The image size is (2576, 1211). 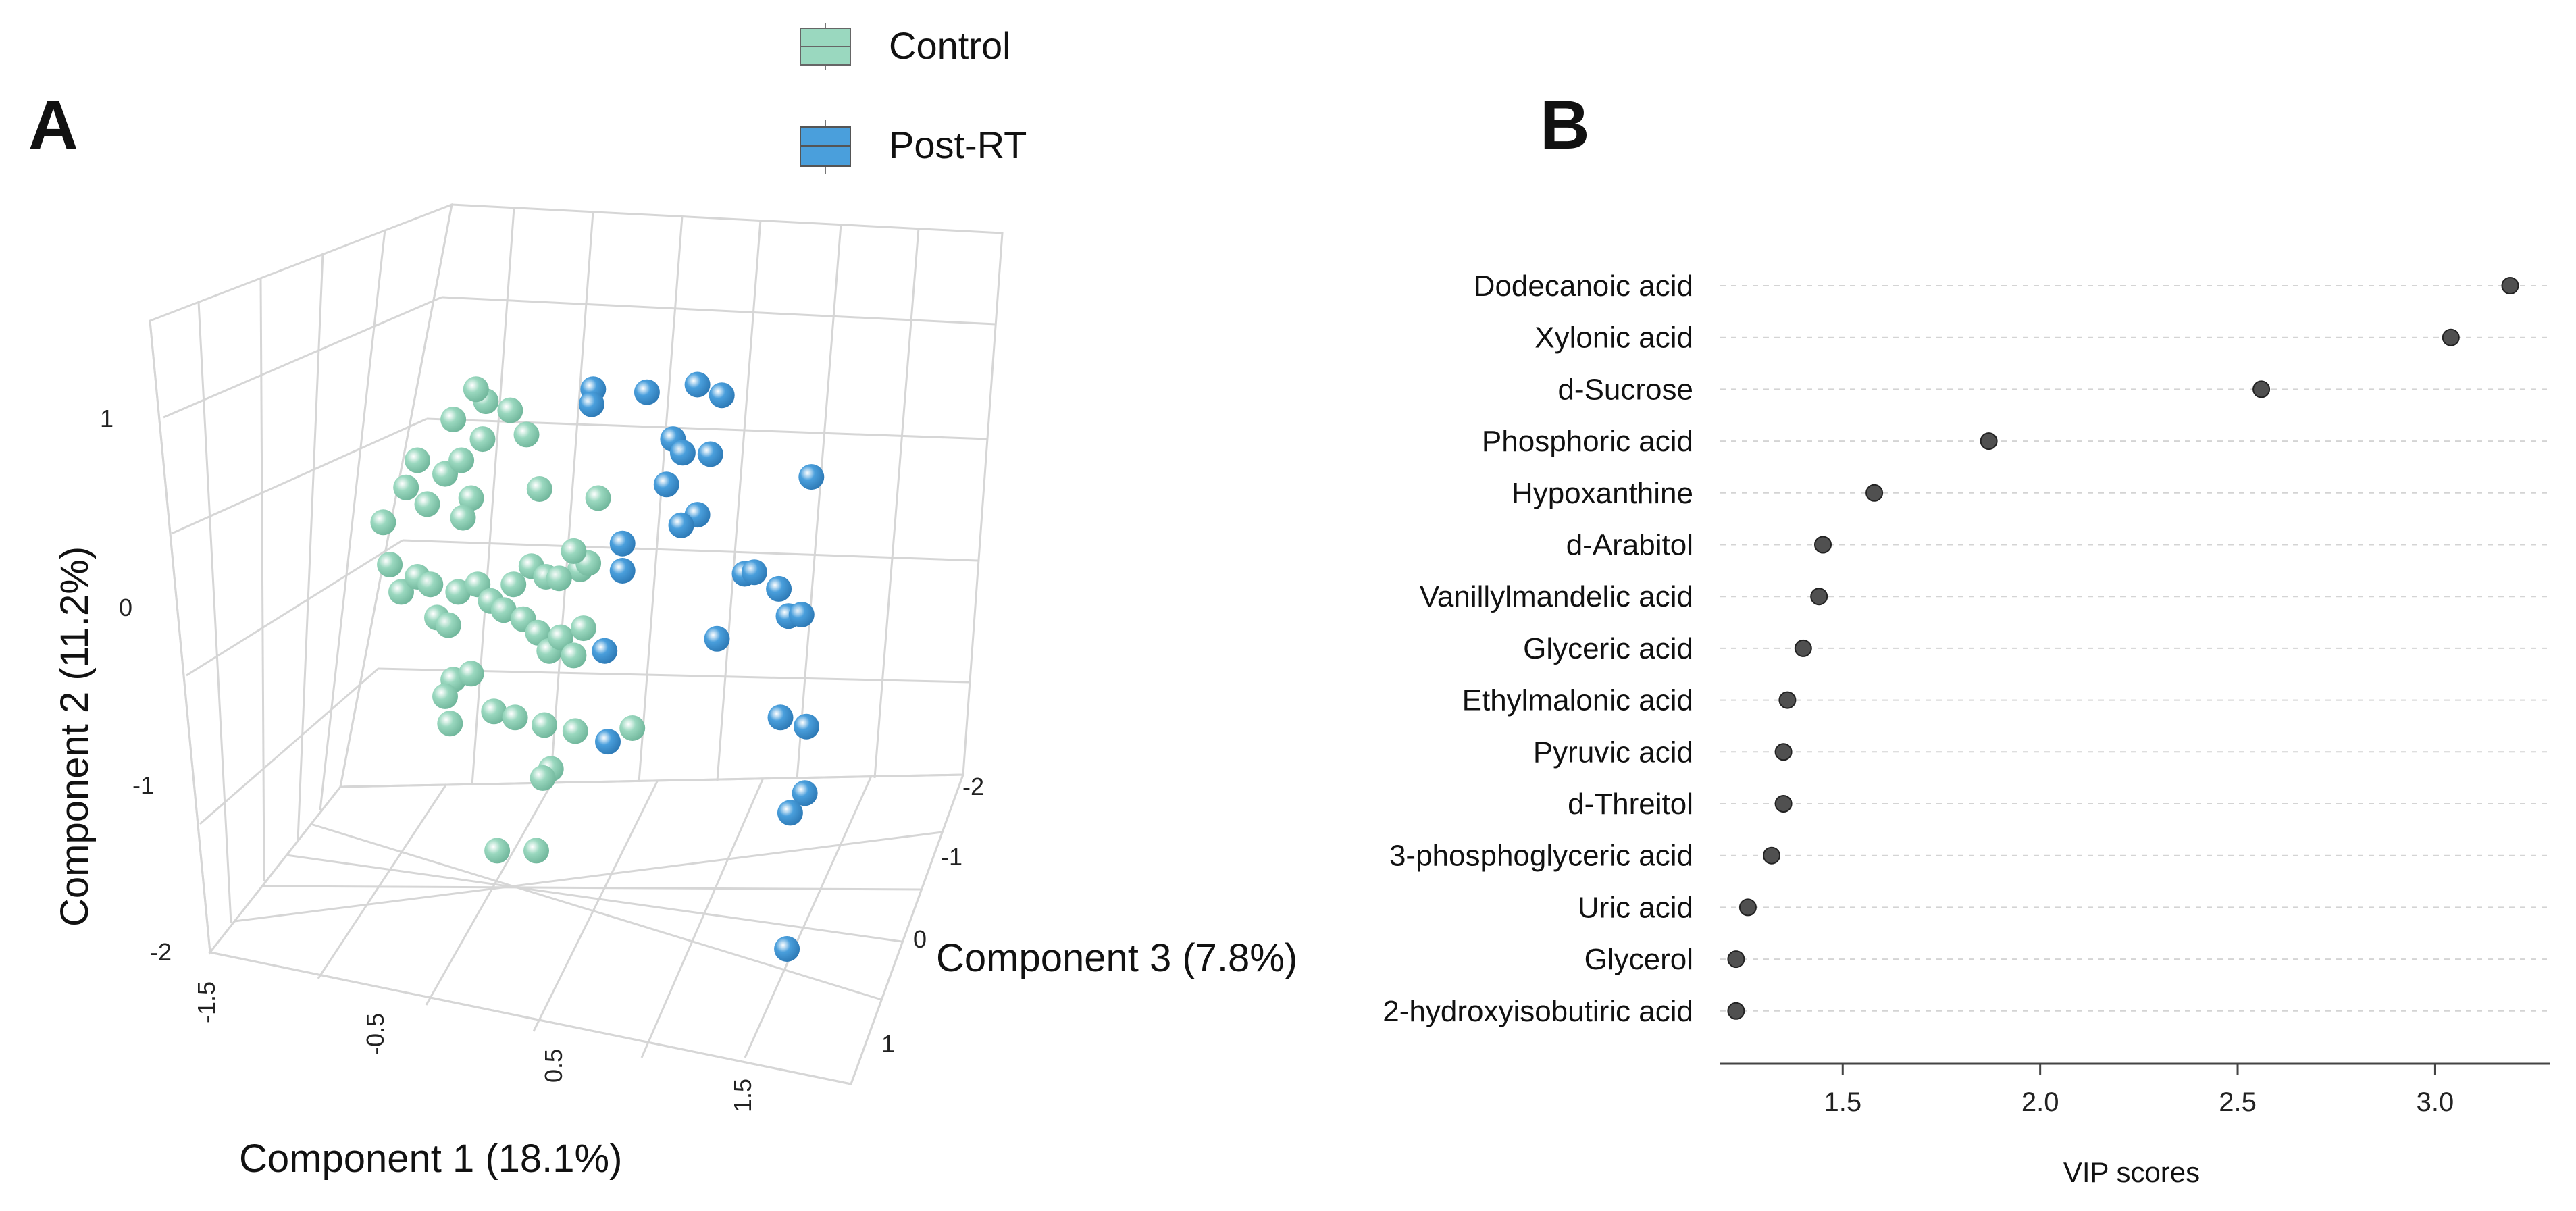 What do you see at coordinates (920, 939) in the screenshot?
I see `z-tick-label: 0` at bounding box center [920, 939].